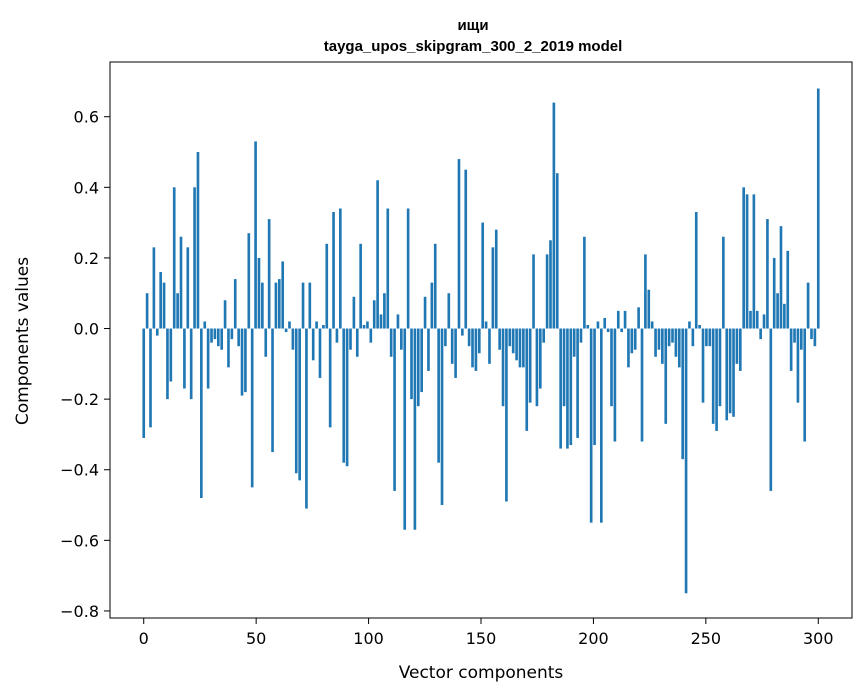 The image size is (867, 696). What do you see at coordinates (86, 329) in the screenshot?
I see `y-tick-label: 0.0` at bounding box center [86, 329].